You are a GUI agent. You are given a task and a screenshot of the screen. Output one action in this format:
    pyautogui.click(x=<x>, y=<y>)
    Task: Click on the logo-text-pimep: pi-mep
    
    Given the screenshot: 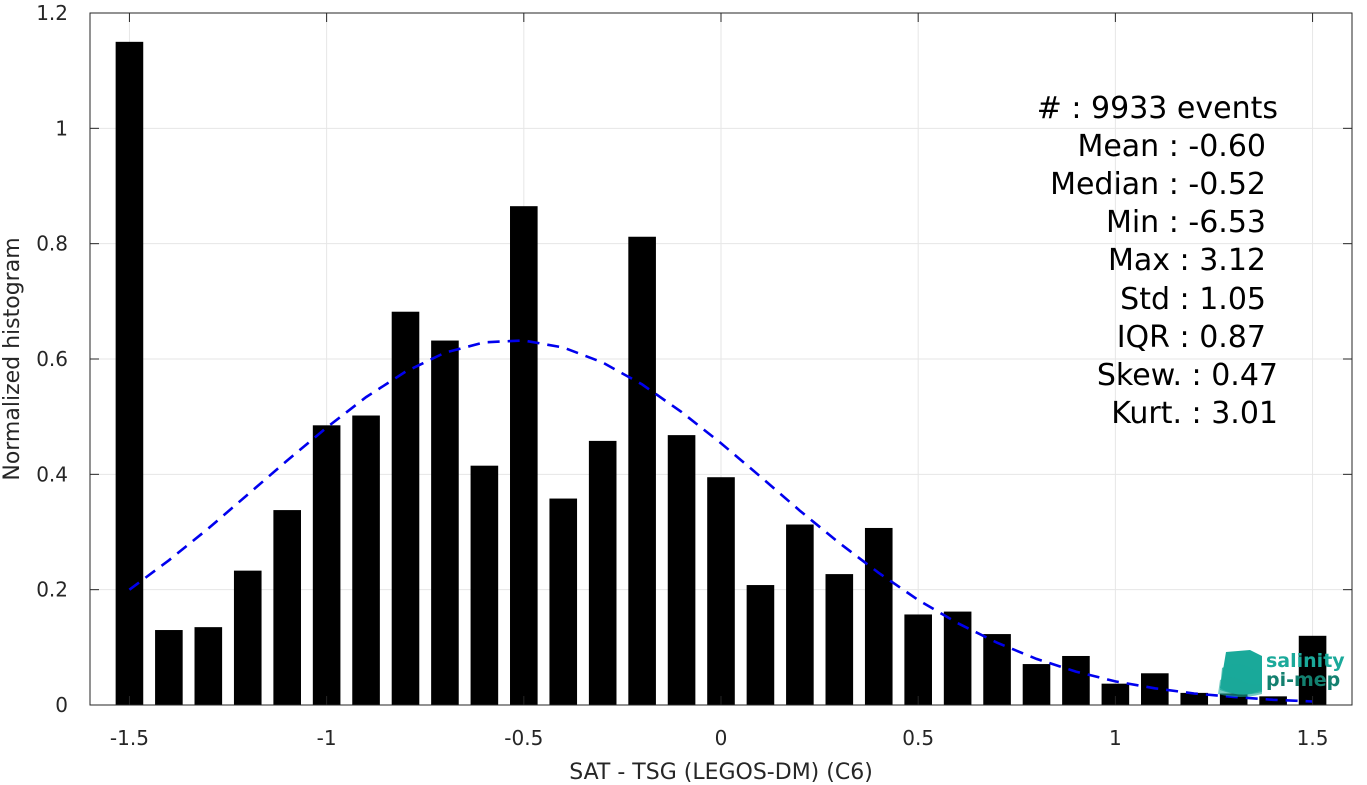 What is the action you would take?
    pyautogui.click(x=1303, y=680)
    